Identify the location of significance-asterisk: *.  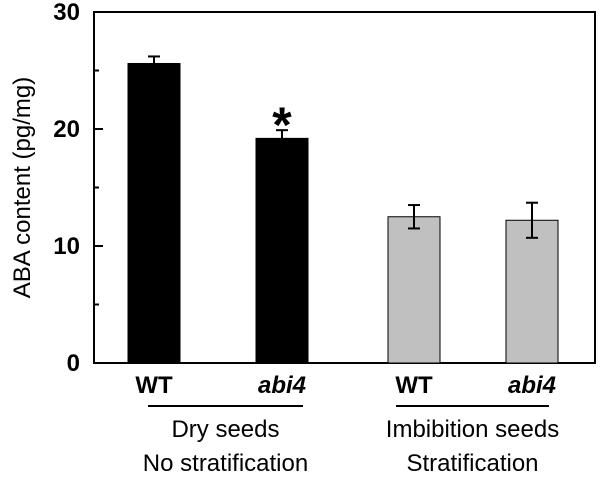
(282, 125).